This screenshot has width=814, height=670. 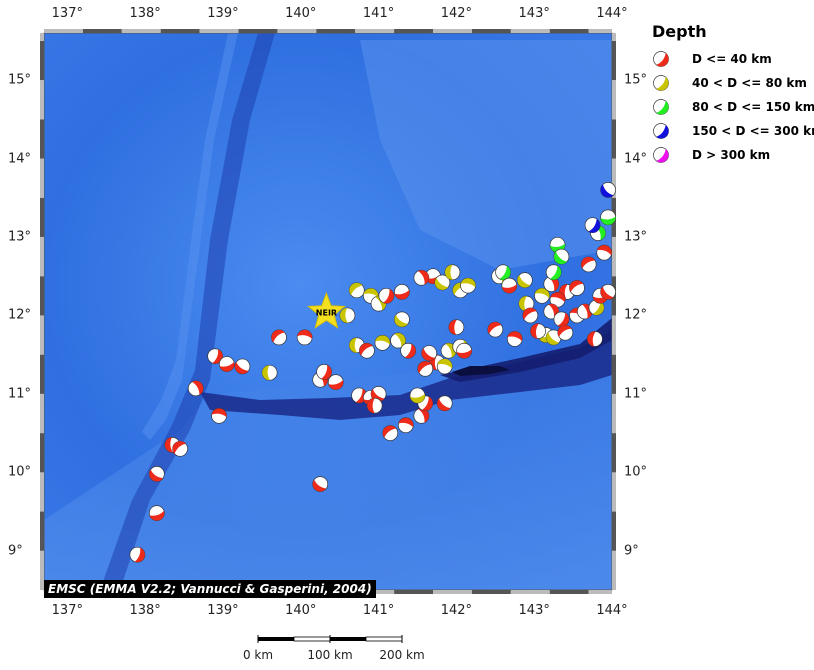 What do you see at coordinates (636, 159) in the screenshot?
I see `lat-tick-label: 14°` at bounding box center [636, 159].